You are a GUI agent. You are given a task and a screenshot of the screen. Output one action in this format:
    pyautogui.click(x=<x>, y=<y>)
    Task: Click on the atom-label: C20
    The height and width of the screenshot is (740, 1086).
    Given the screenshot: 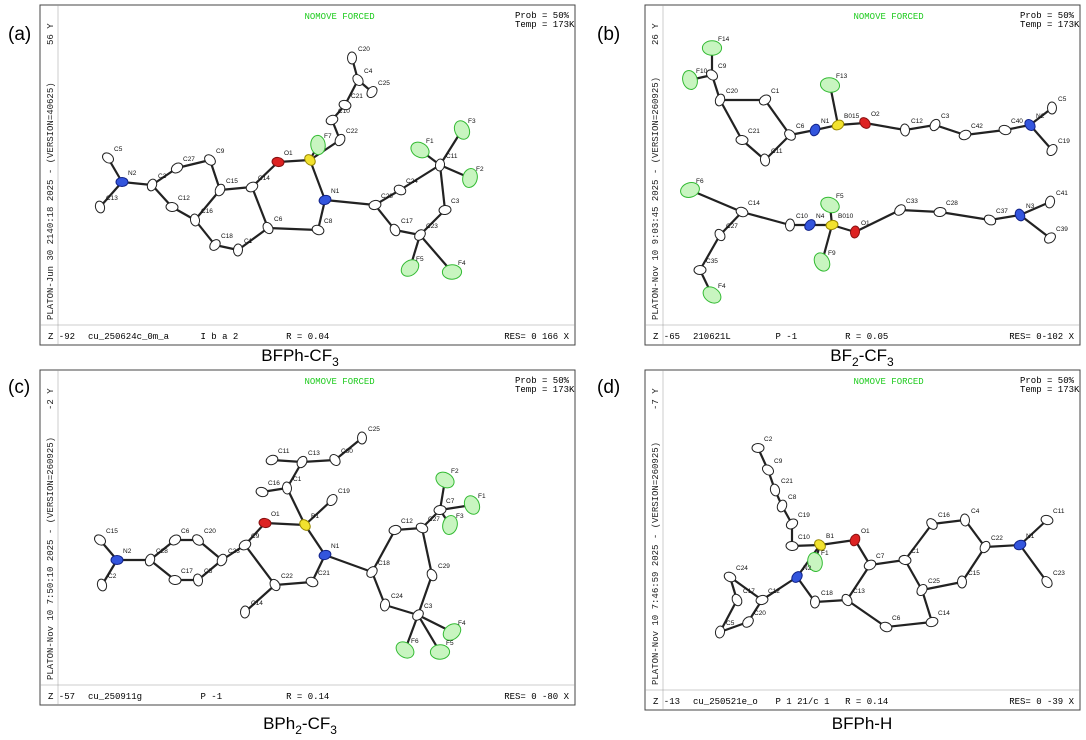 What is the action you would take?
    pyautogui.click(x=210, y=531)
    